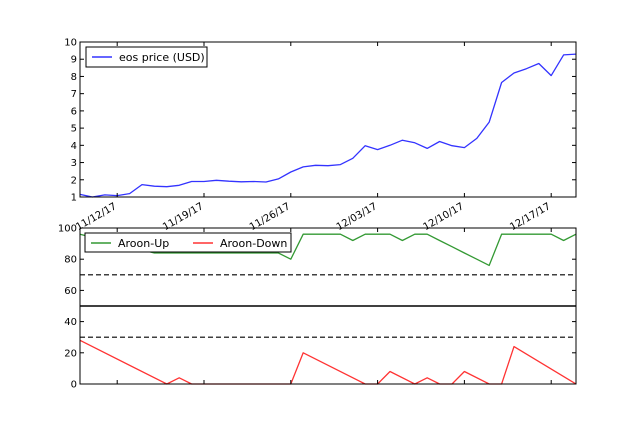 This screenshot has width=640, height=427. What do you see at coordinates (70, 322) in the screenshot?
I see `aroon-y-tick-label: 40` at bounding box center [70, 322].